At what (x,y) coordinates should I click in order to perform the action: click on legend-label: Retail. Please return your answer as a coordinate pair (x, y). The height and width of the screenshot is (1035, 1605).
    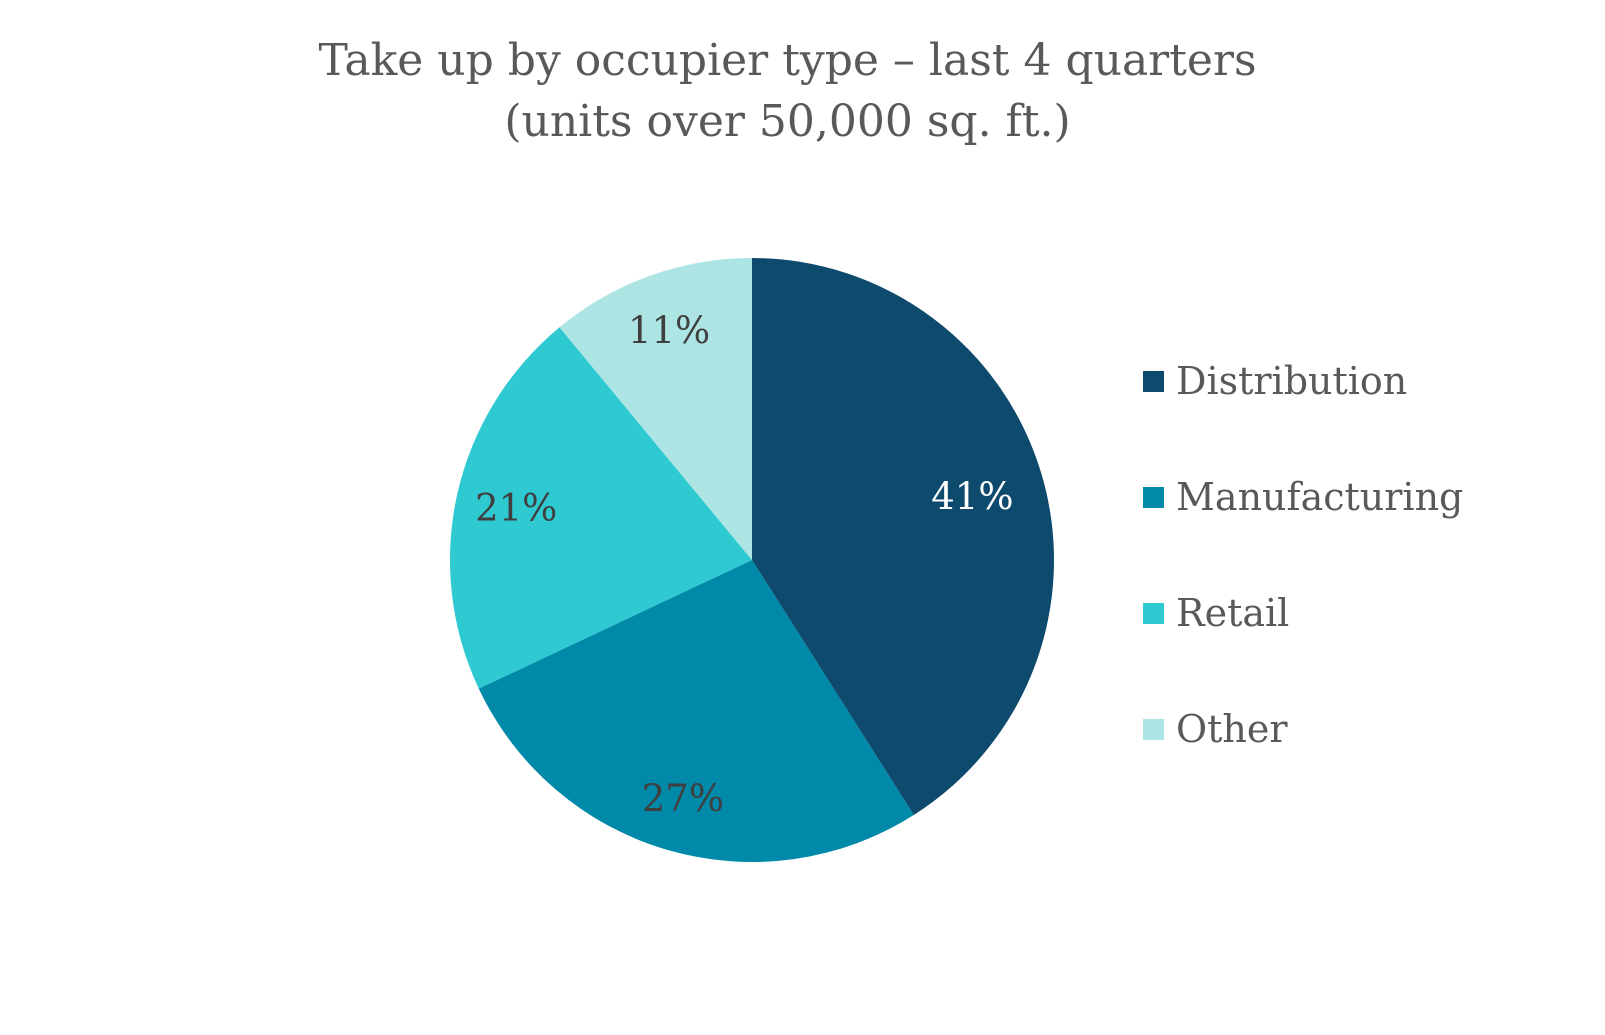
    Looking at the image, I should click on (1233, 613).